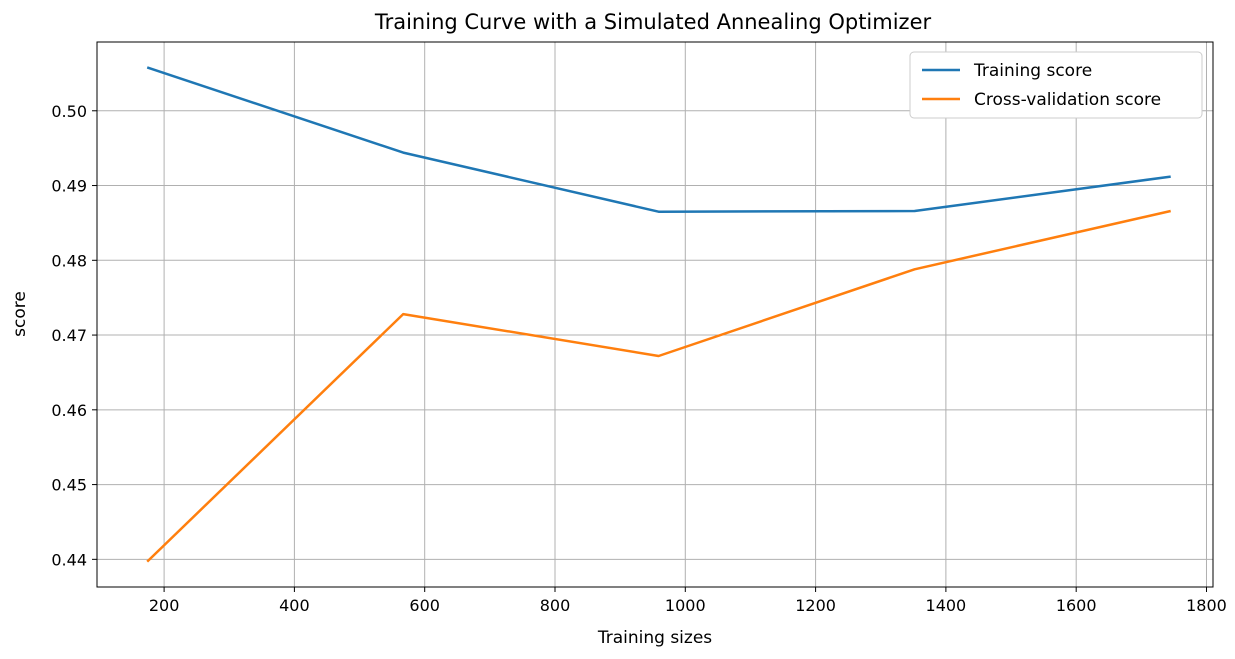  Describe the element at coordinates (20, 314) in the screenshot. I see `y-axis-label: score` at that location.